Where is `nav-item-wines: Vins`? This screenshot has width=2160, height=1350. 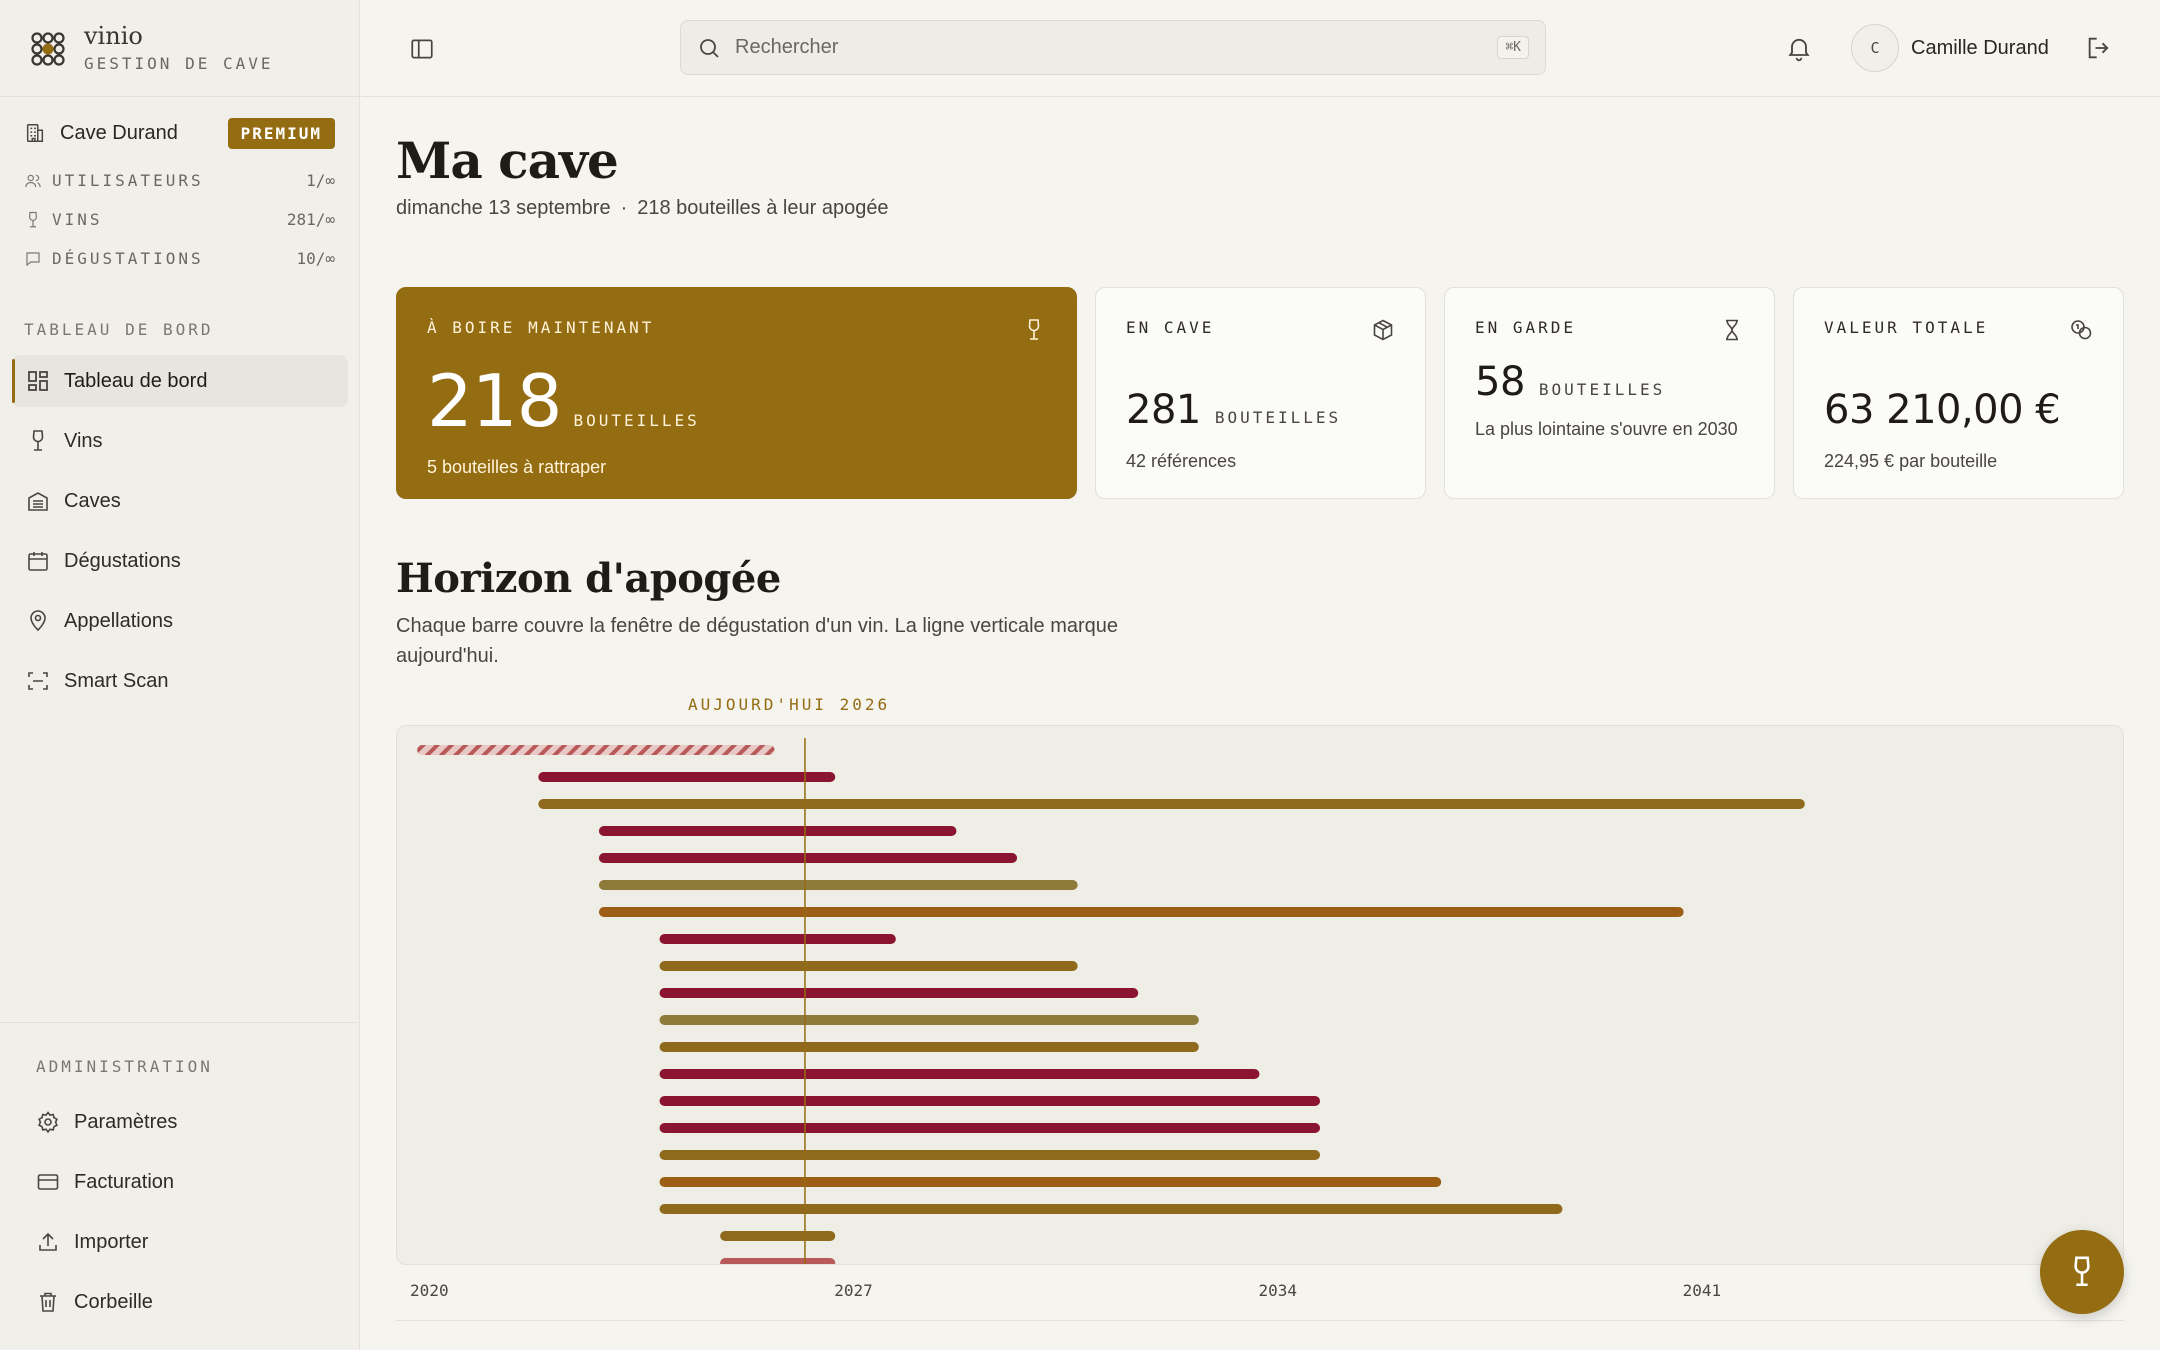
nav-item-wines: Vins is located at coordinates (180, 441).